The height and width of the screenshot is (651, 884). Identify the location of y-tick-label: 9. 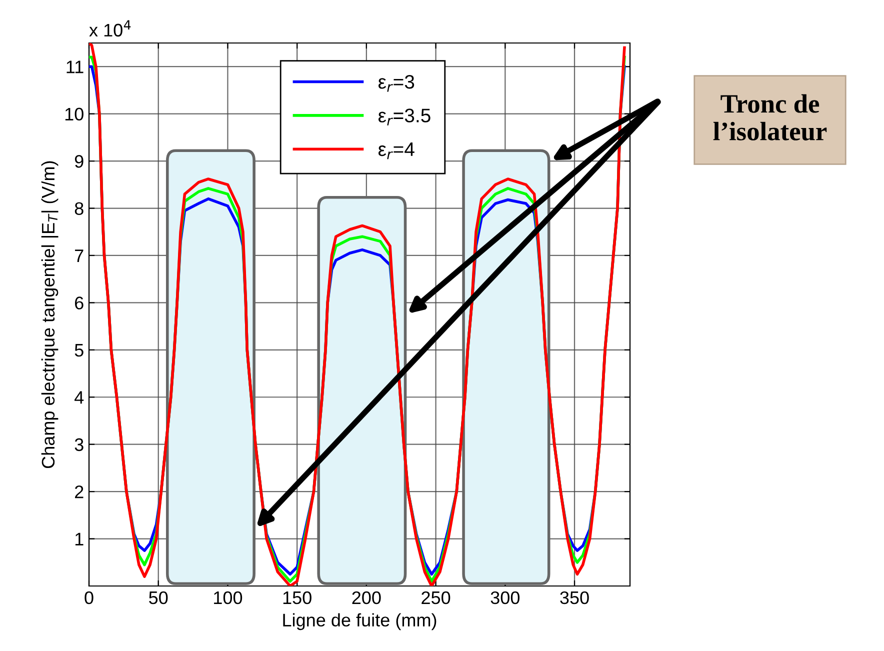
(79, 161).